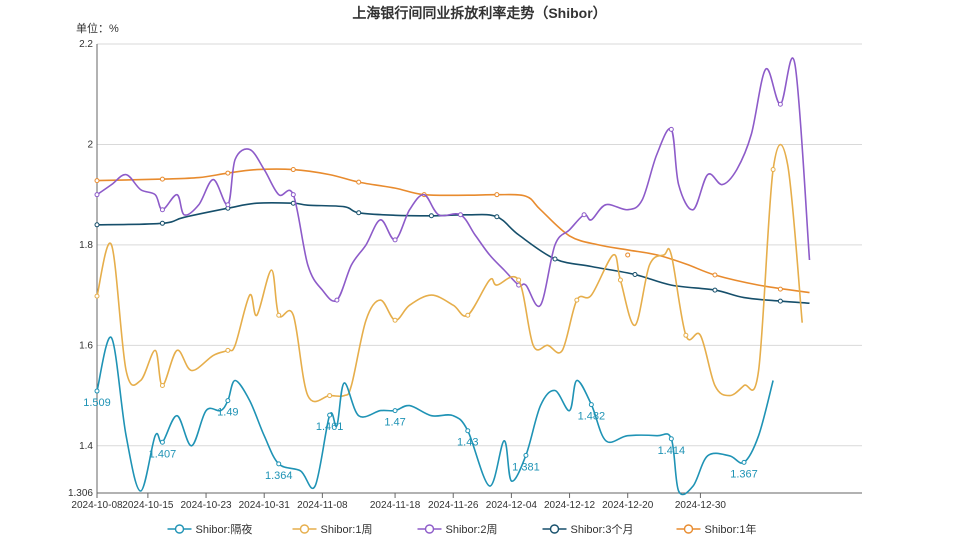  I want to click on chart-title: 上海银行间同业拆放利率走势（Shibor）, so click(479, 13).